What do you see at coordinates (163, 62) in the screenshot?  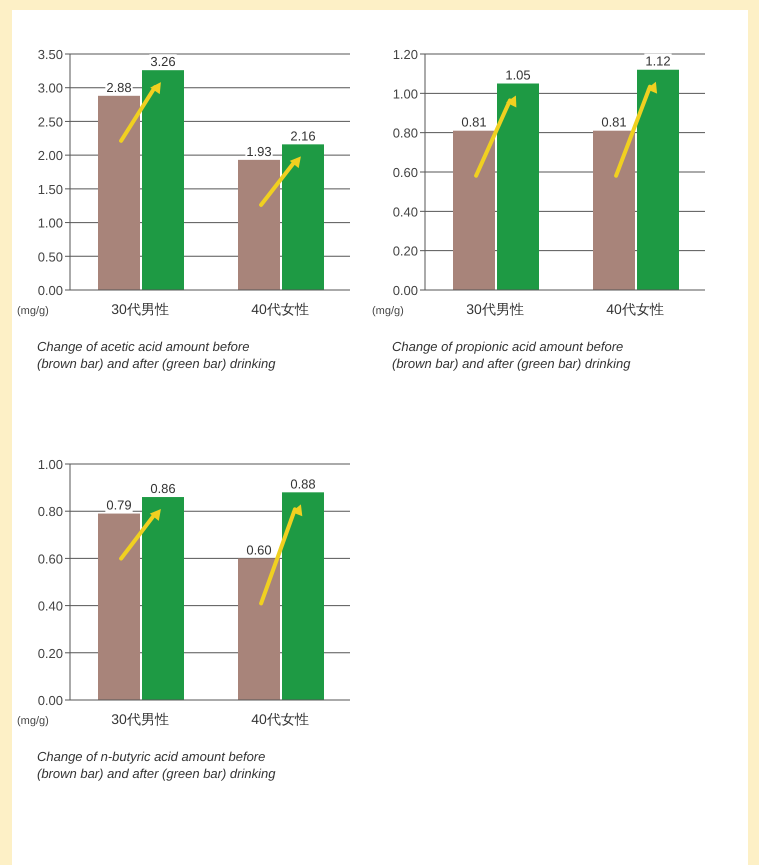 I see `data-label: 3.26` at bounding box center [163, 62].